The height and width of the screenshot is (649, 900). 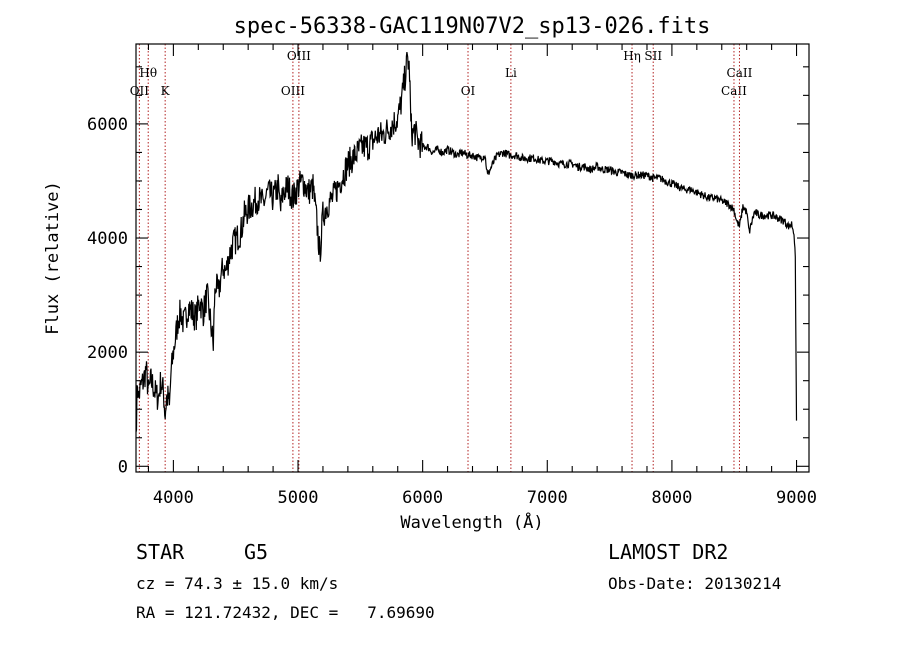 What do you see at coordinates (285, 612) in the screenshot?
I see `coordinates-readout: RA = 121.72432, DEC = 7.69690` at bounding box center [285, 612].